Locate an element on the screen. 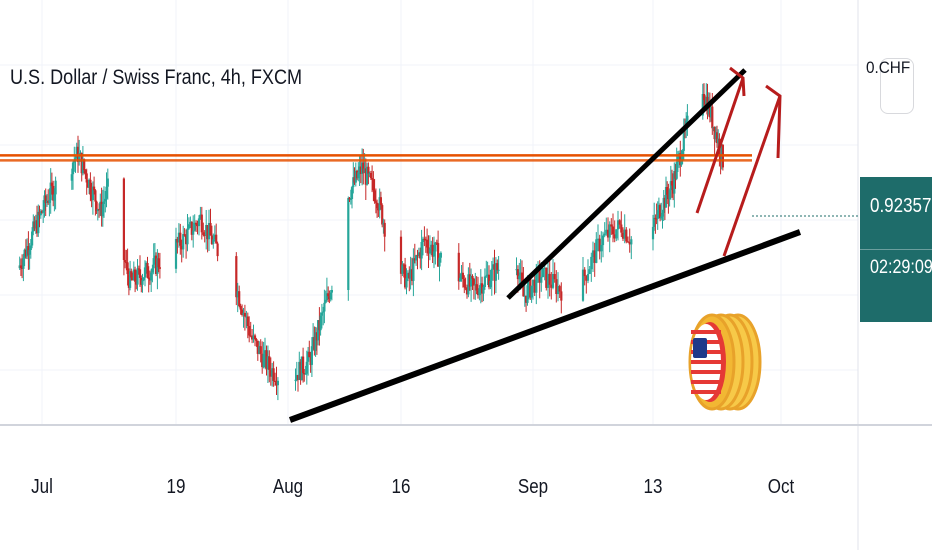 The width and height of the screenshot is (932, 550). x-tick-label: 13 is located at coordinates (653, 487).